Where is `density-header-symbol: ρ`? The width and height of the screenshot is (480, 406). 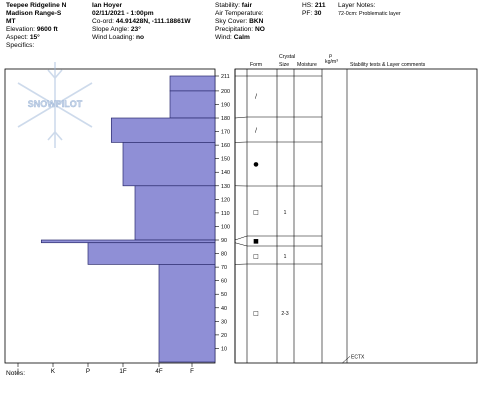
density-header-symbol: ρ is located at coordinates (330, 56).